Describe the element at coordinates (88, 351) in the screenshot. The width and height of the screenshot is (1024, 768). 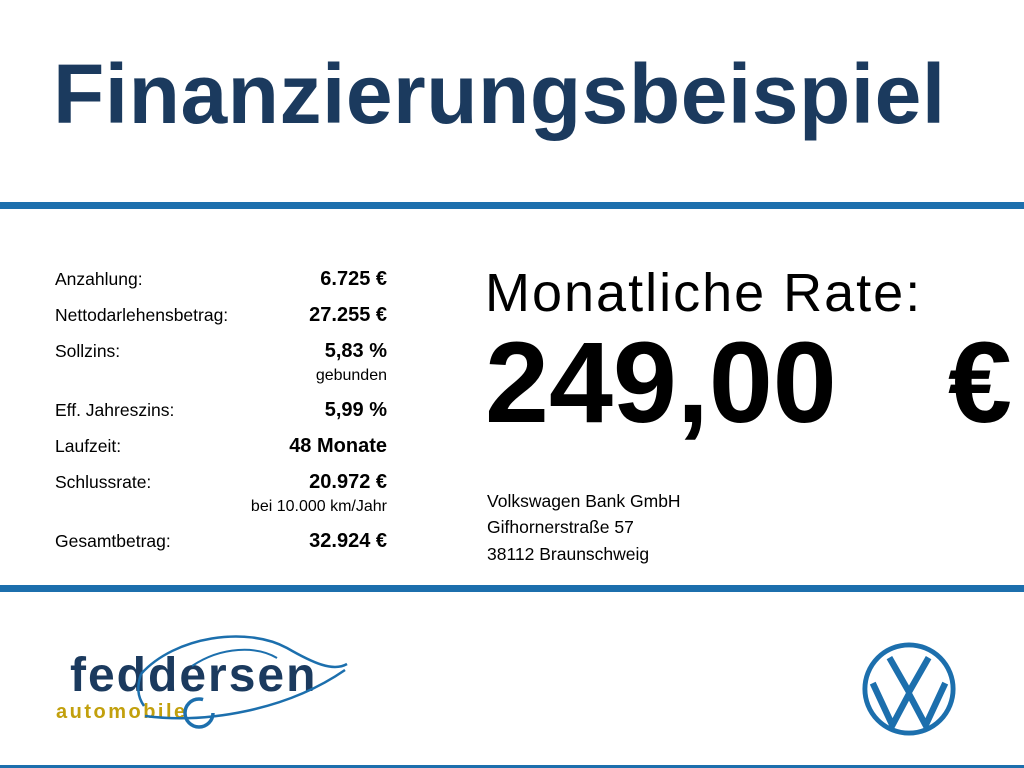
I see `finance-label: Sollzins:` at that location.